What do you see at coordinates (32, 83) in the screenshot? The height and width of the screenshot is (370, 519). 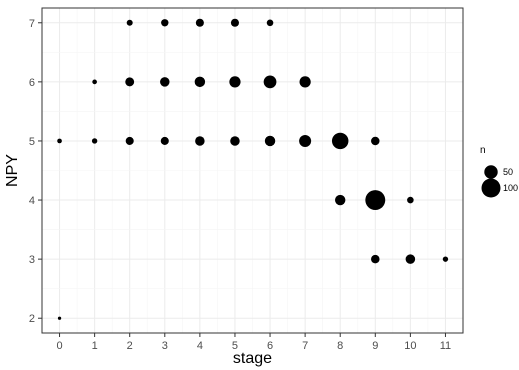 I see `y-tick-label: 6` at bounding box center [32, 83].